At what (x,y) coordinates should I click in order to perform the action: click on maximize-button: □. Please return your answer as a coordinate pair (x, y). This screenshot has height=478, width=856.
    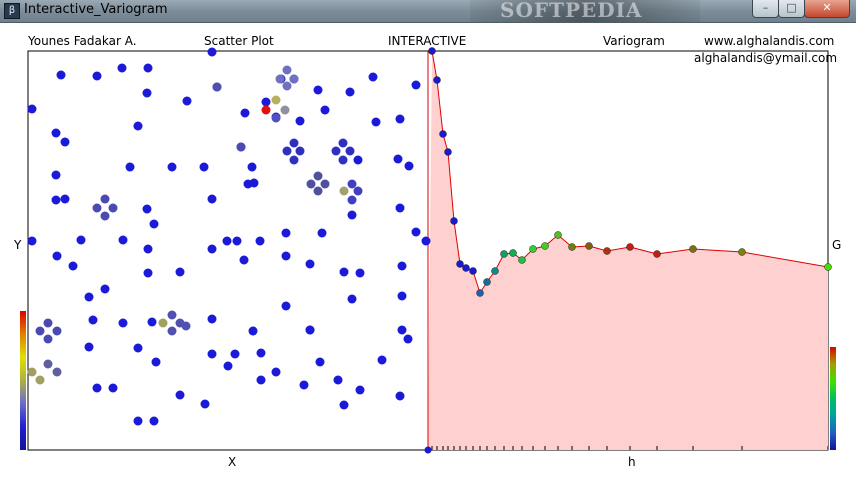
    Looking at the image, I should click on (791, 9).